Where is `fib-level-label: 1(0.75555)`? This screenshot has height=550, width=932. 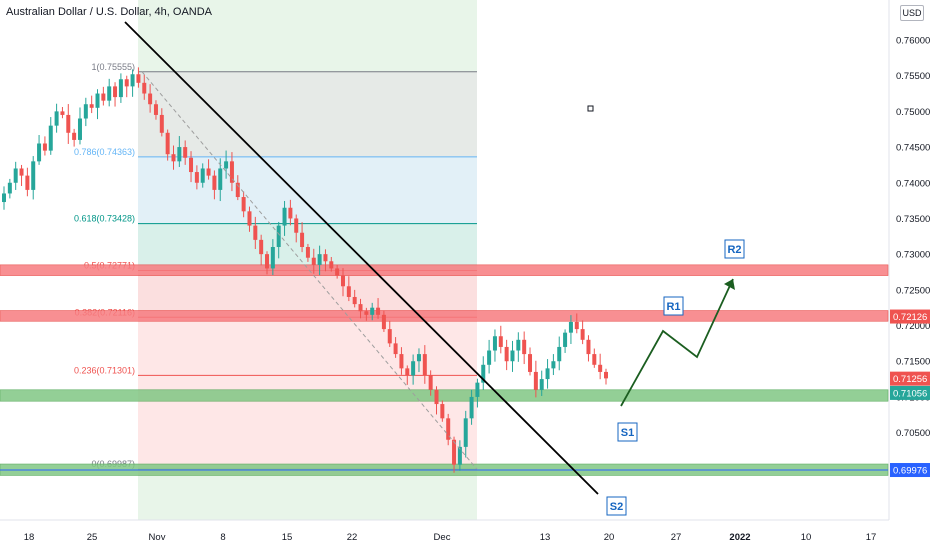
fib-level-label: 1(0.75555) is located at coordinates (113, 67).